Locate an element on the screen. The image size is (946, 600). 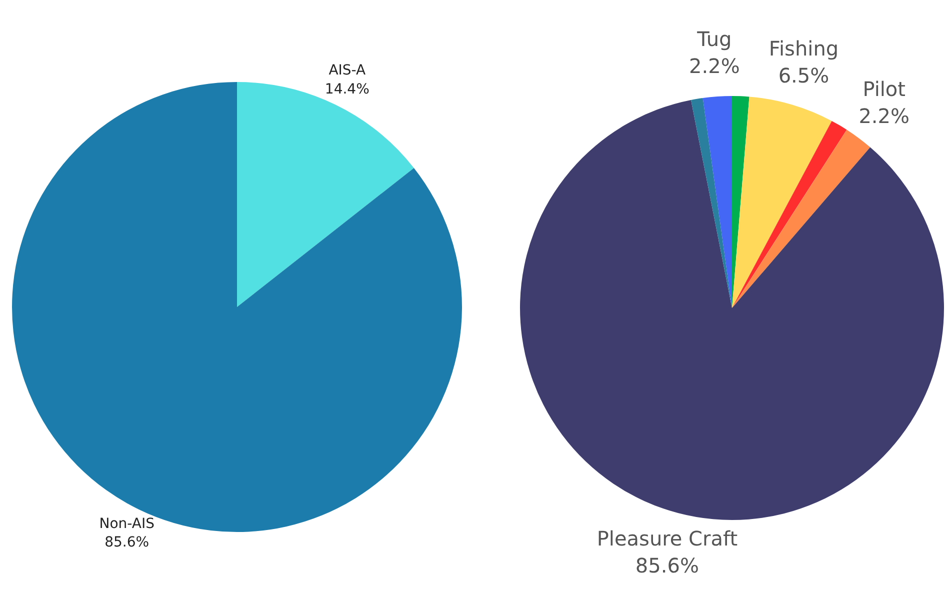
data-label: 6.5% is located at coordinates (804, 76).